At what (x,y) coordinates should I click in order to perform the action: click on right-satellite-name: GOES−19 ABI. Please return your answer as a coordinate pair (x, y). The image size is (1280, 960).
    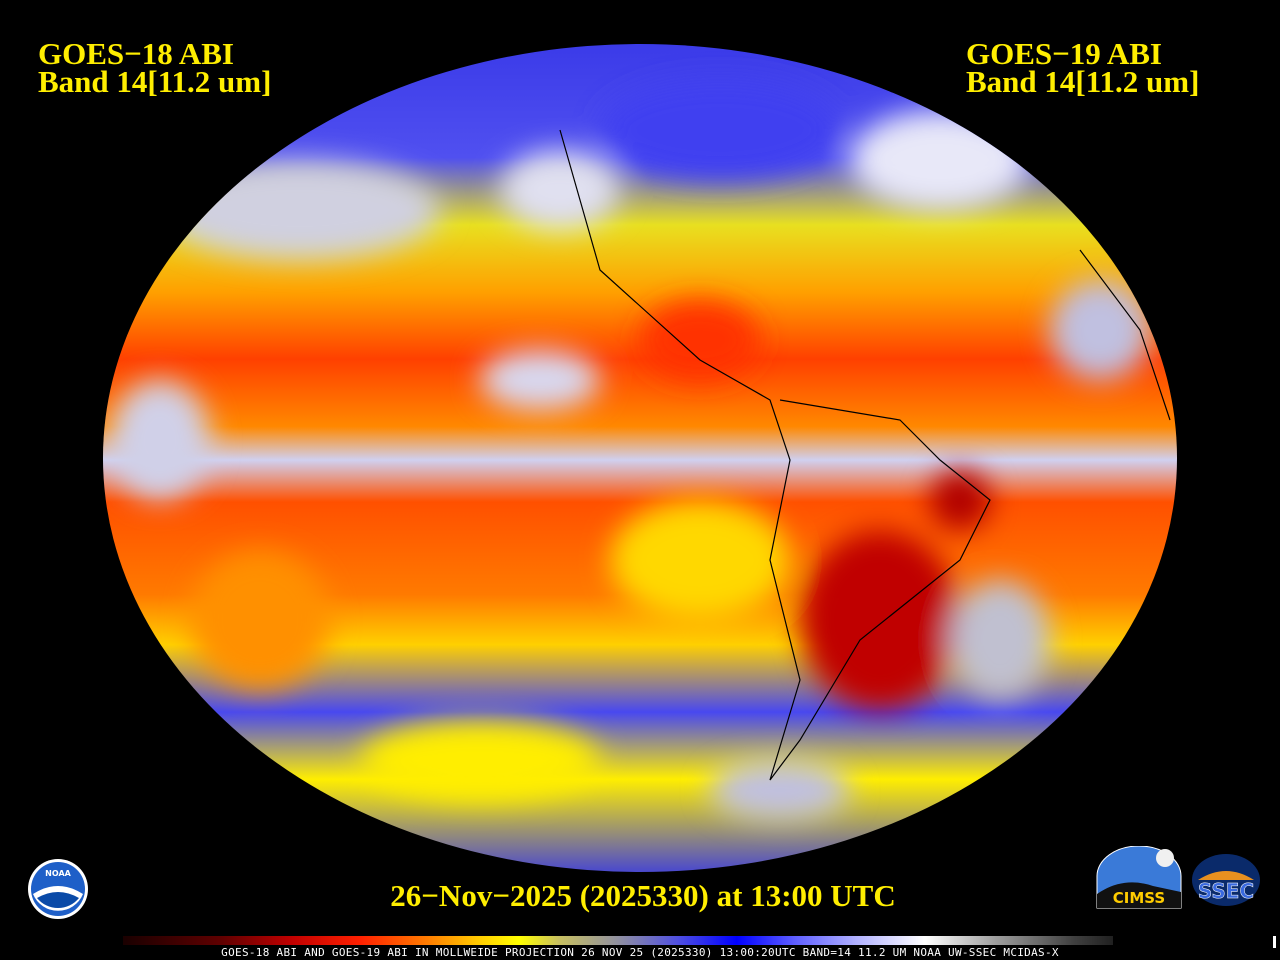
    Looking at the image, I should click on (1064, 53).